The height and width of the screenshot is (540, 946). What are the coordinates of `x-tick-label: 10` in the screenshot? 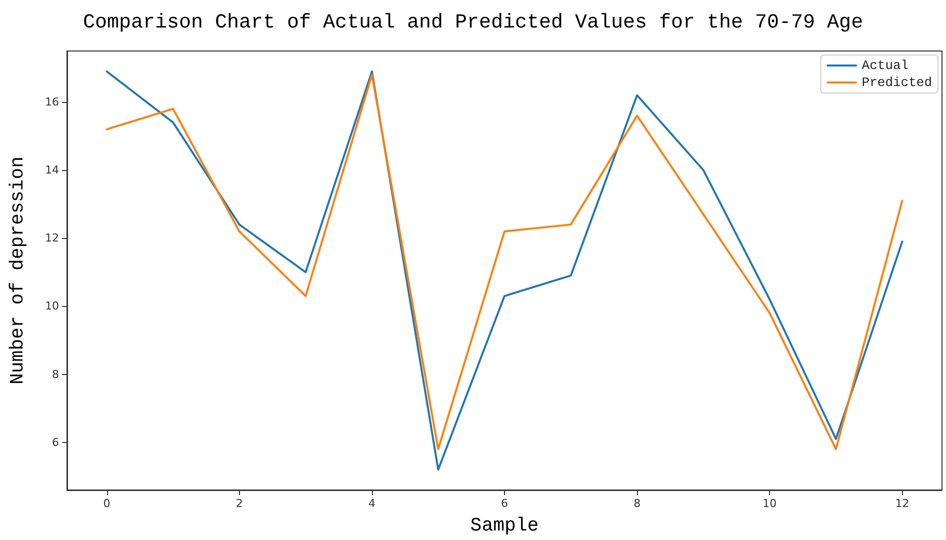 It's located at (769, 503).